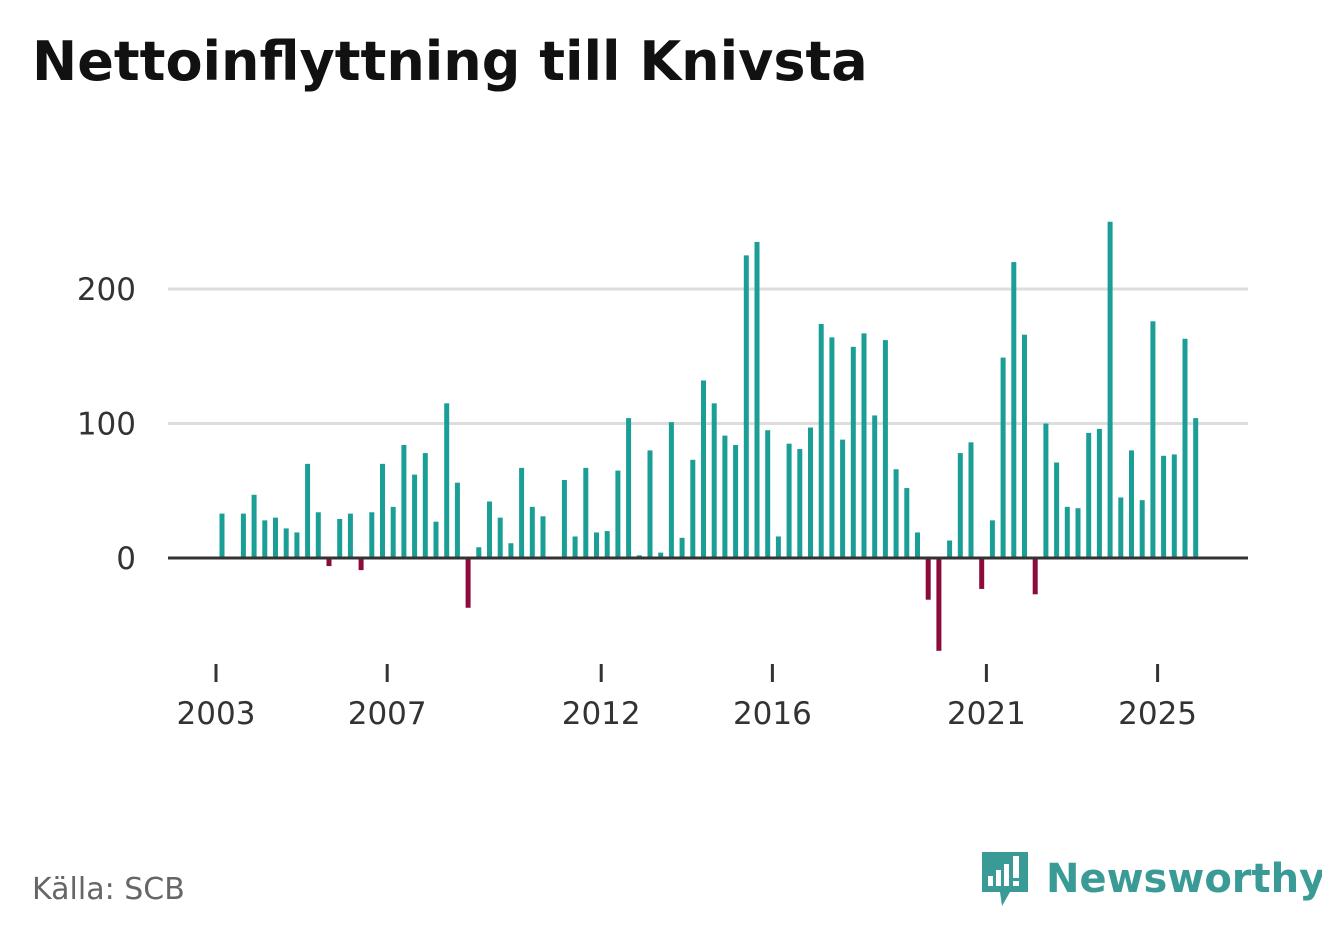  I want to click on bar-2025-Q1, so click(1164, 506).